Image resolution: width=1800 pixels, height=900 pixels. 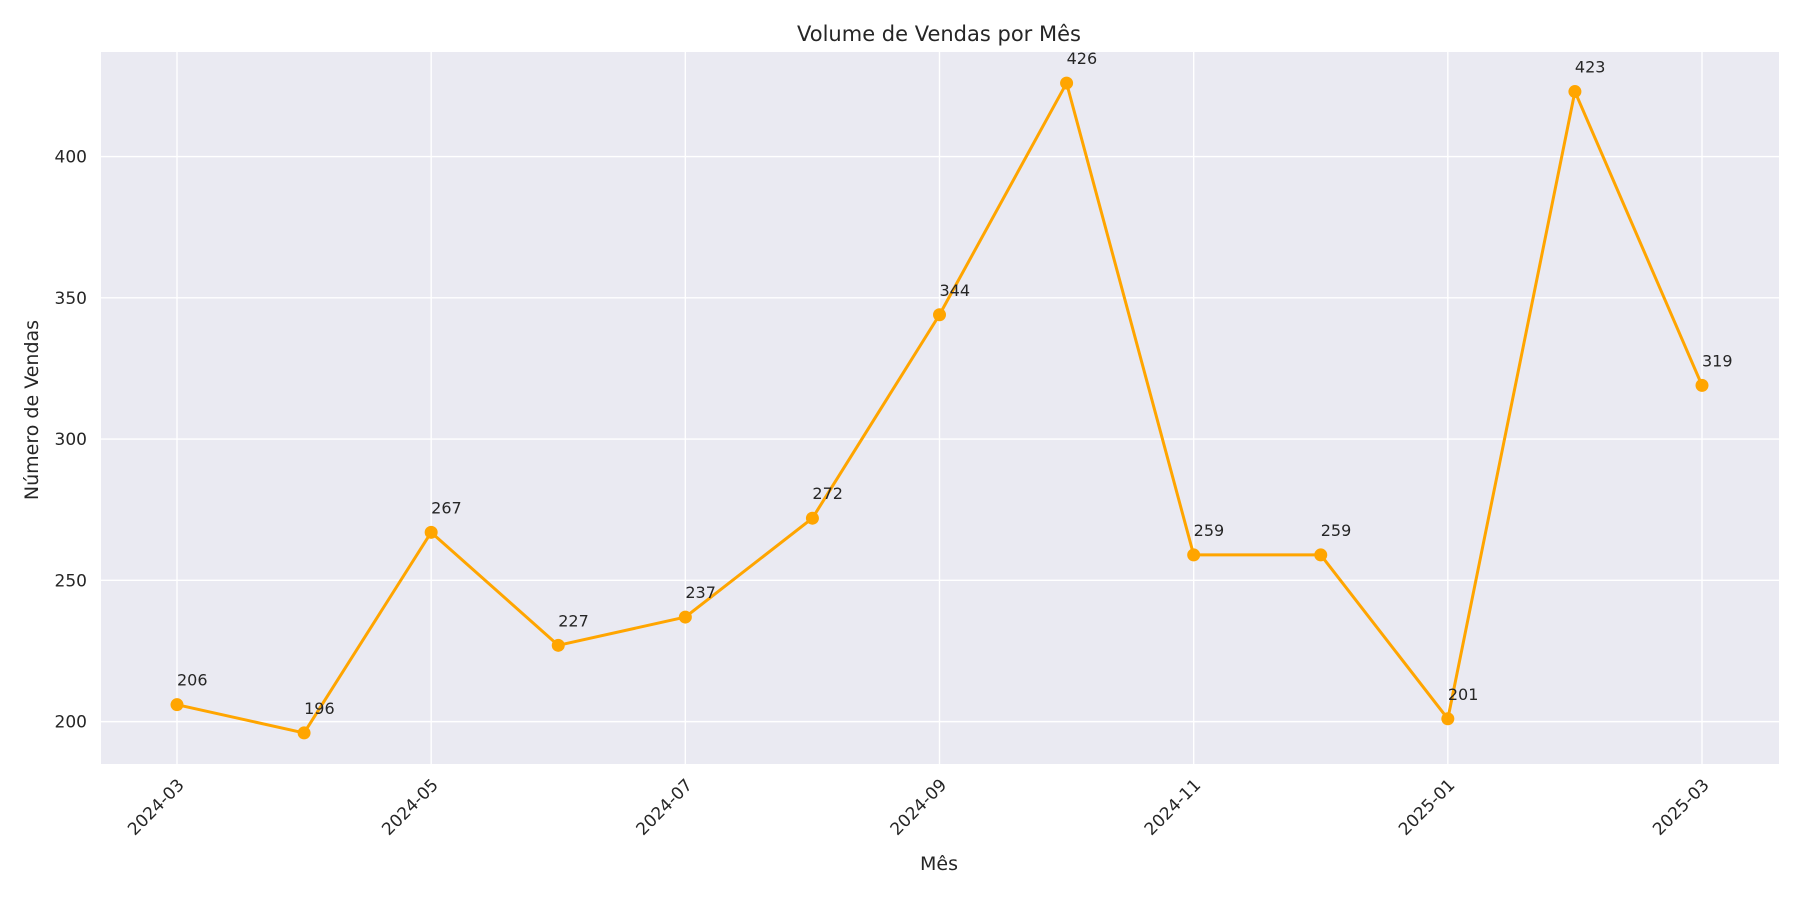 What do you see at coordinates (410, 807) in the screenshot?
I see `x-tick-label: 2024-05` at bounding box center [410, 807].